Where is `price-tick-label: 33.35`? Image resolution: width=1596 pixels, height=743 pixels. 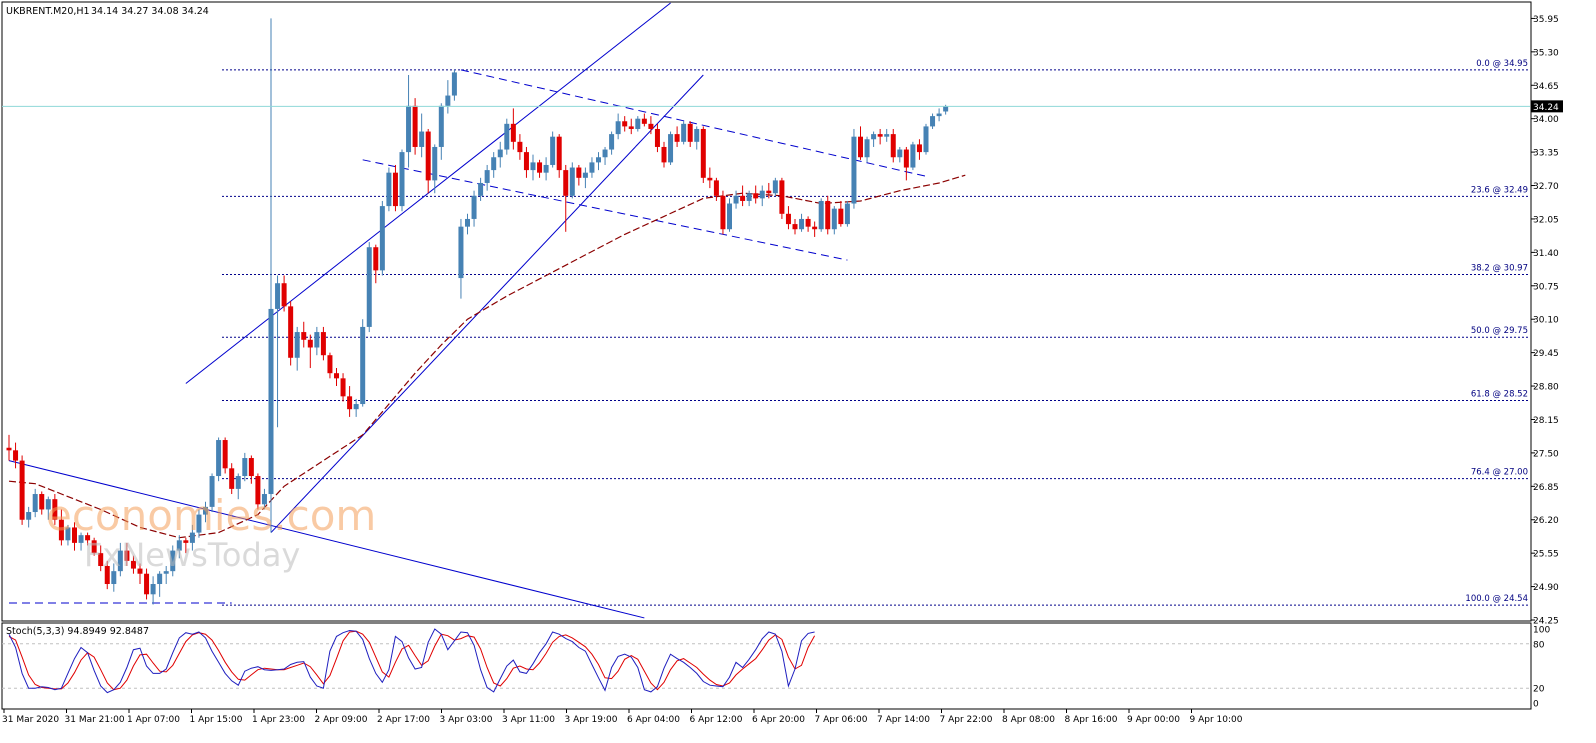 price-tick-label: 33.35 is located at coordinates (1546, 154).